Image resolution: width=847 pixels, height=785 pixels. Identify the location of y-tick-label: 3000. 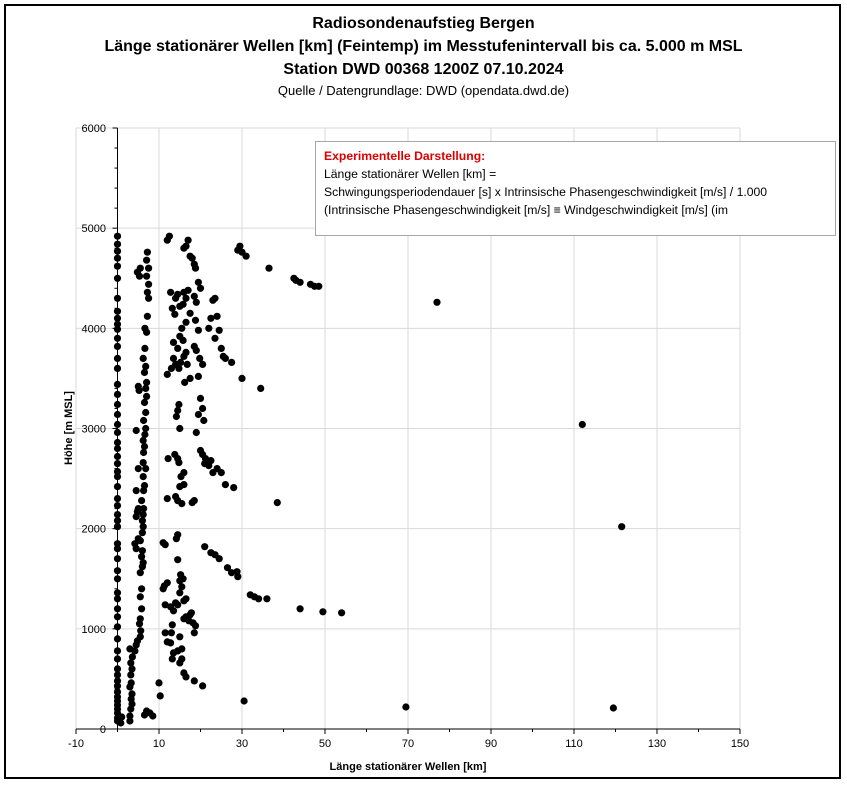
(94, 430).